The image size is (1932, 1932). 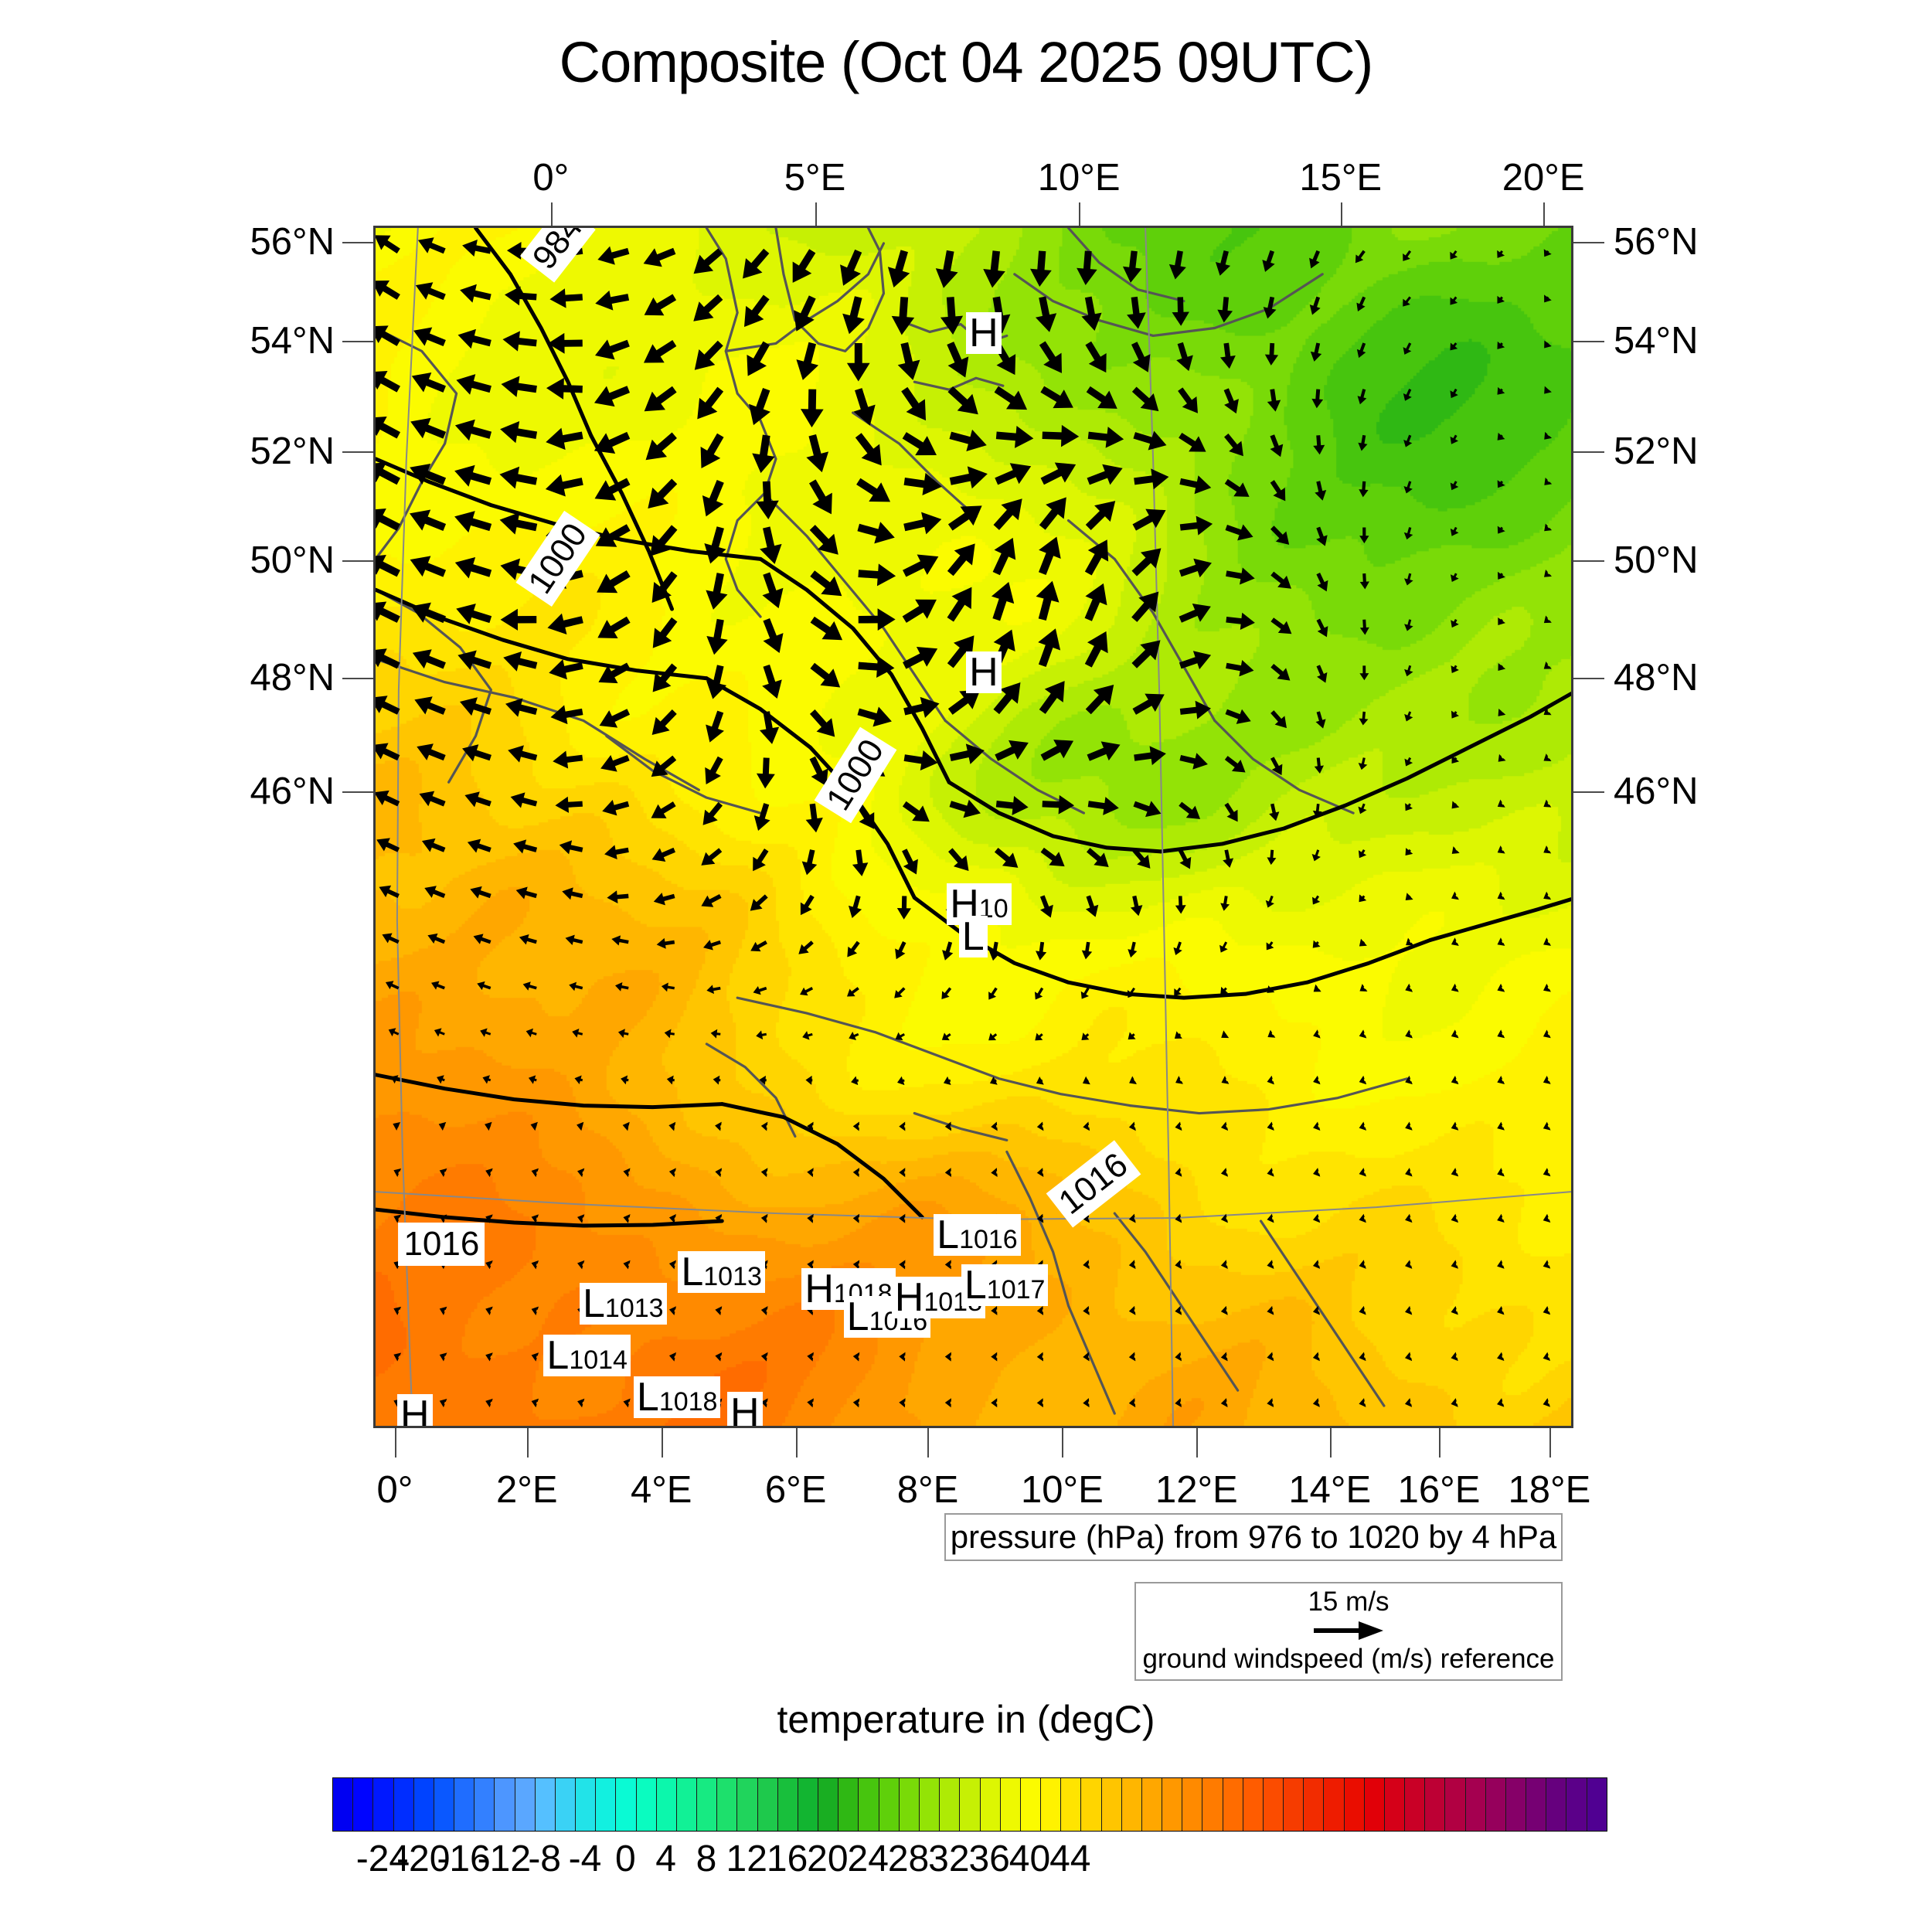 What do you see at coordinates (908, 1858) in the screenshot?
I see `colorbar-tick-label: 28` at bounding box center [908, 1858].